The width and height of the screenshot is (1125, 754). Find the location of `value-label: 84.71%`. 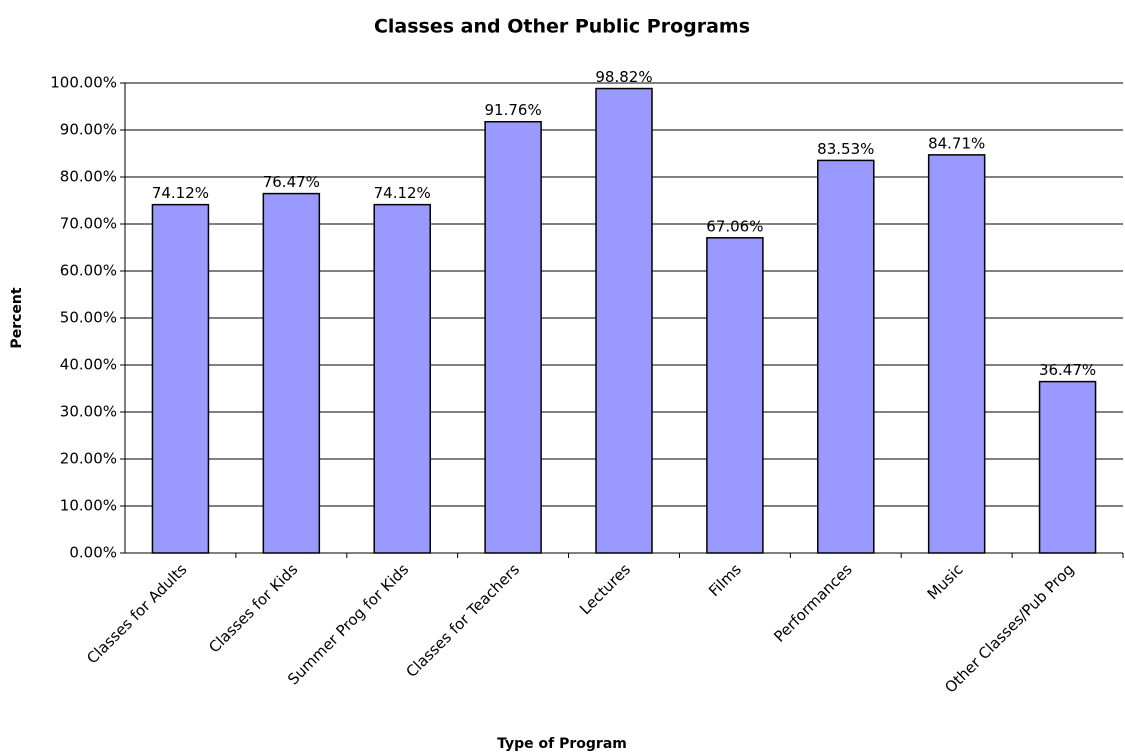

value-label: 84.71% is located at coordinates (956, 143).